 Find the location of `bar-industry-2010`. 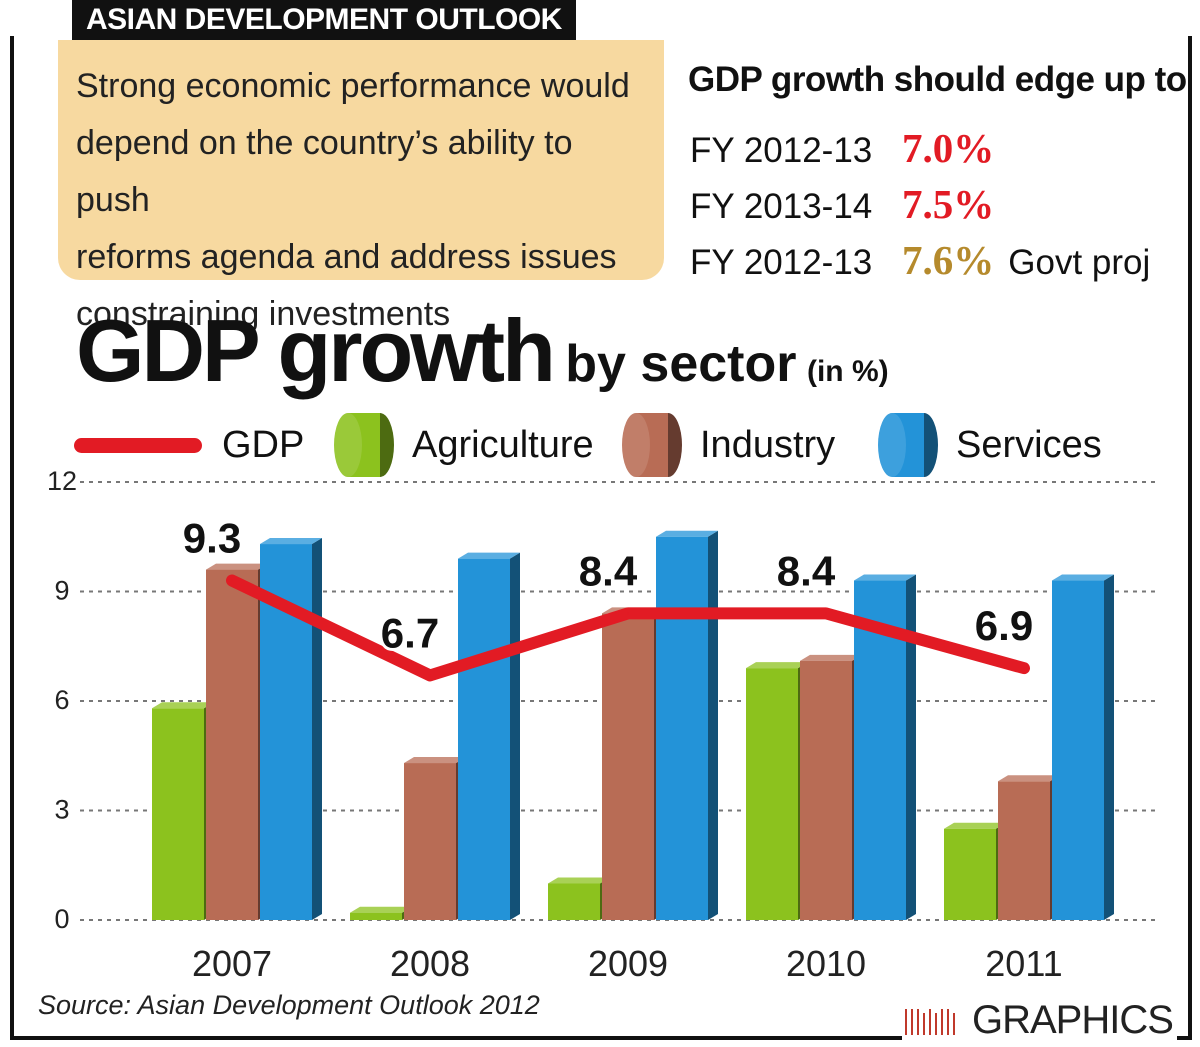

bar-industry-2010 is located at coordinates (831, 787).